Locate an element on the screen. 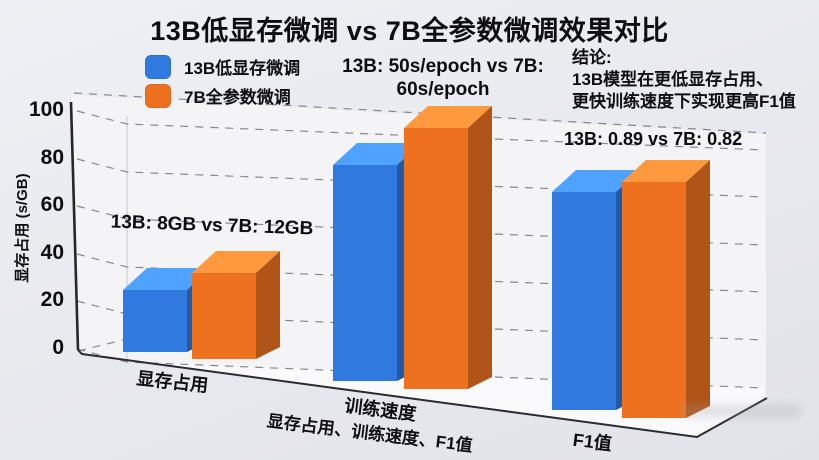 The image size is (819, 460). y-tick-80: 80 is located at coordinates (52, 157).